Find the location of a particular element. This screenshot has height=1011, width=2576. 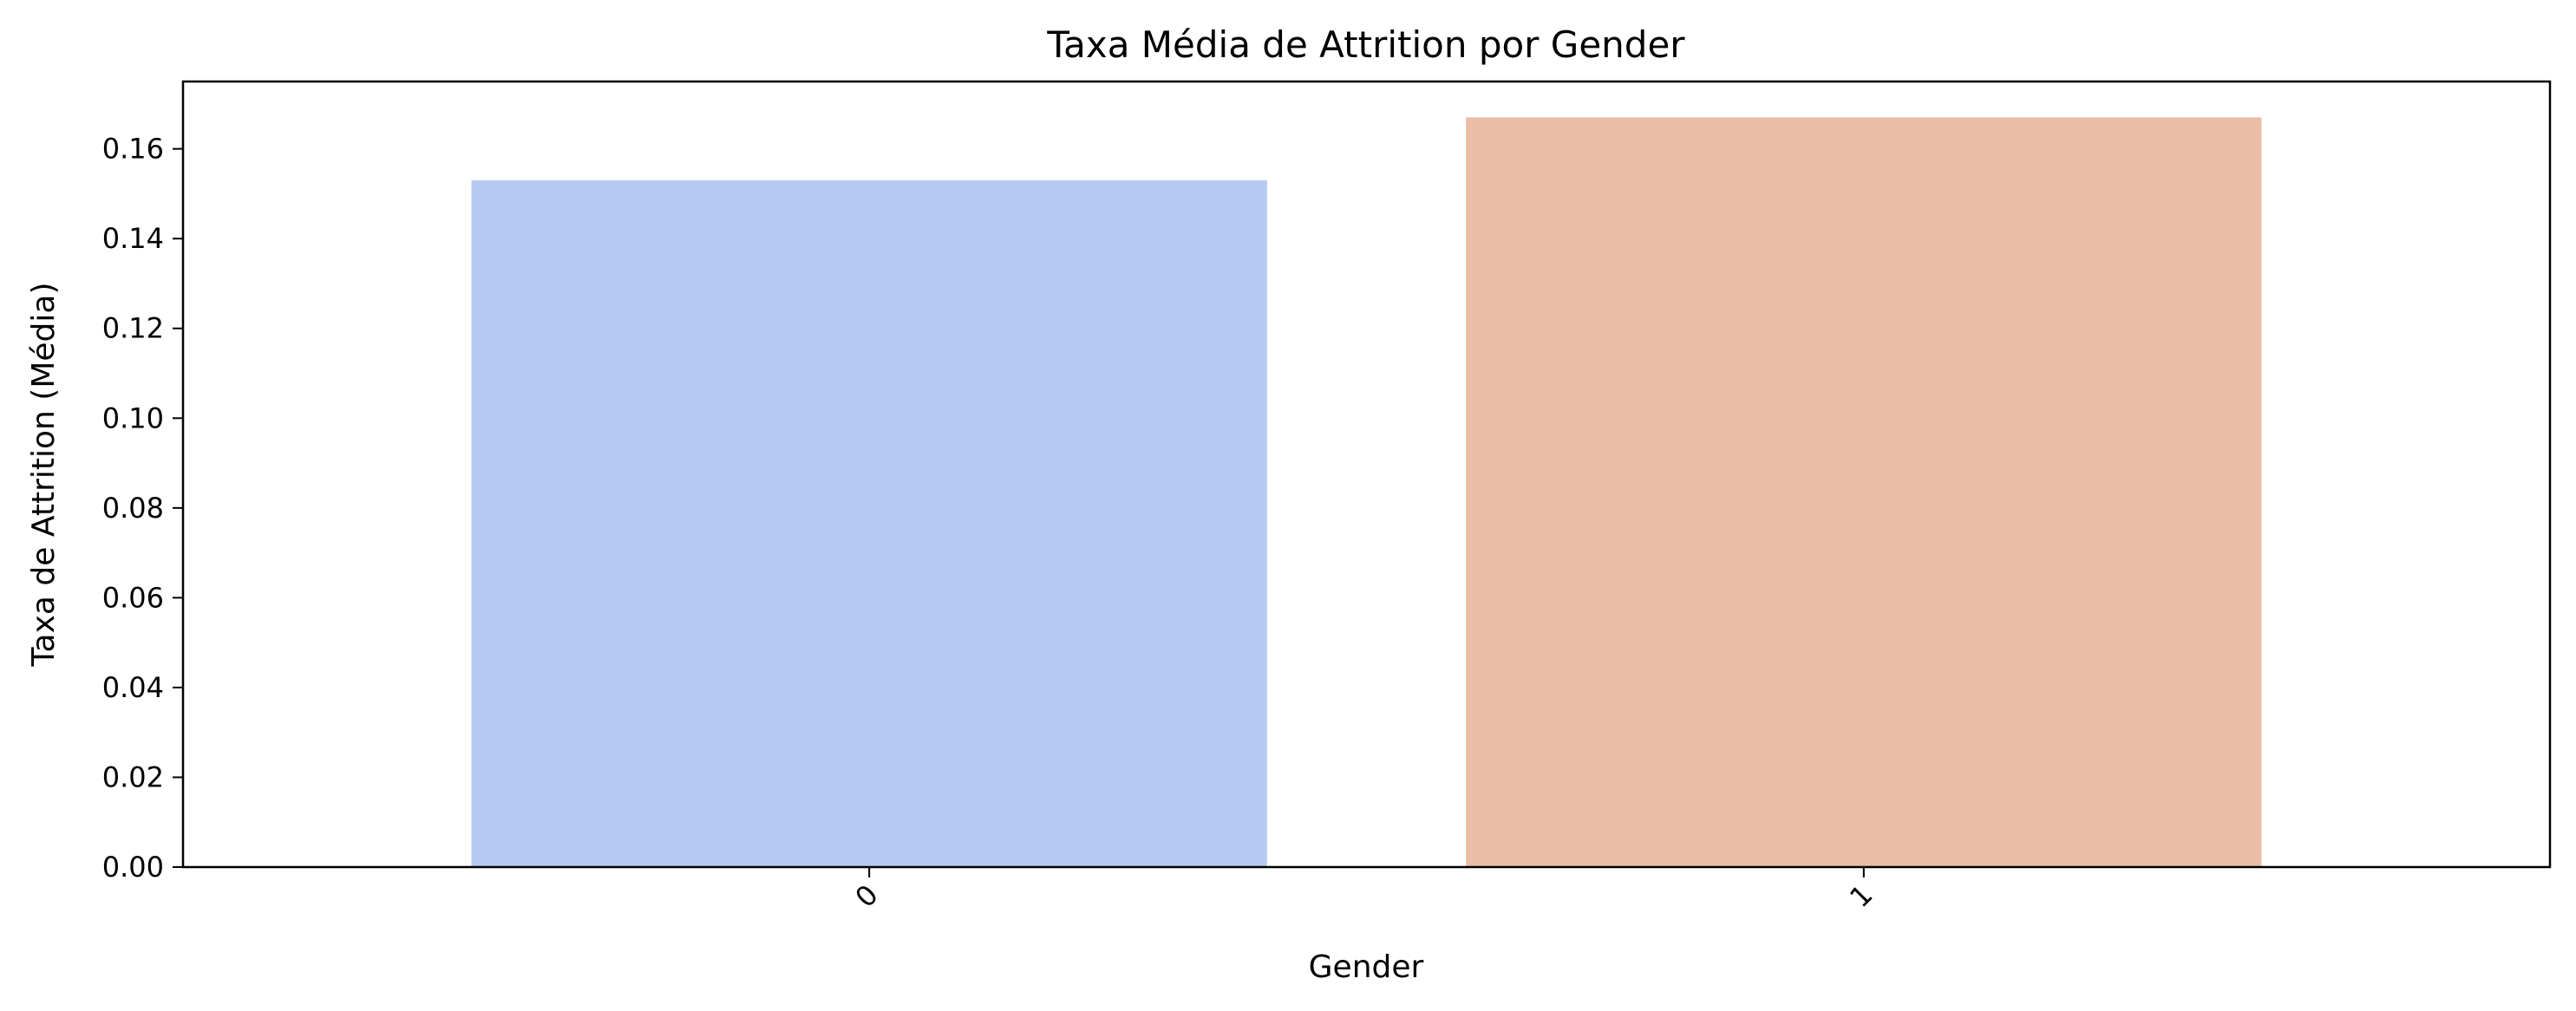

y-axis-ticks: 0.00 0.02 0.04 0.06 0.08 0.10 0.12 0.14 0.16 is located at coordinates (142, 508).